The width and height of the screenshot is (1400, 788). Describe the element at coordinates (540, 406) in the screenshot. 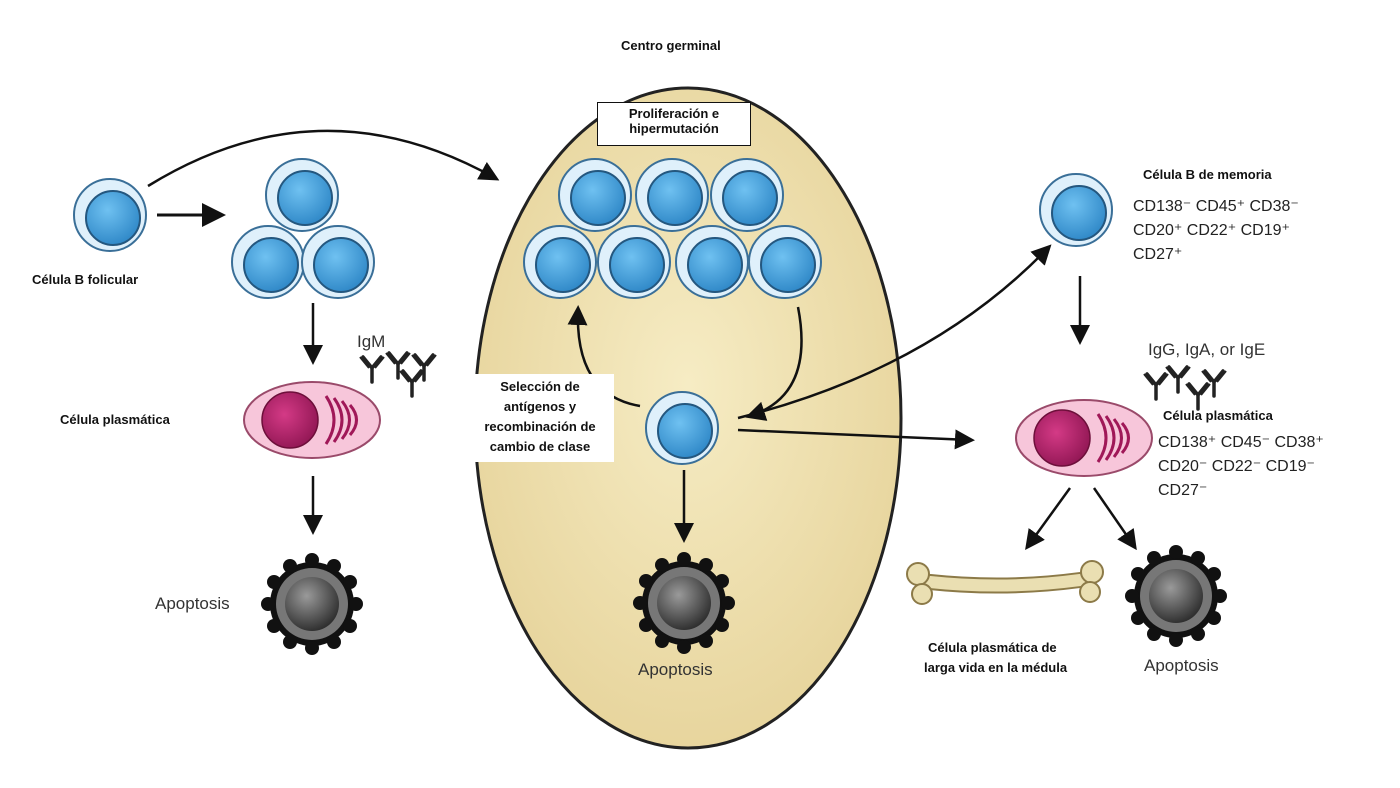

I see `selection-line2: antígenos y` at that location.